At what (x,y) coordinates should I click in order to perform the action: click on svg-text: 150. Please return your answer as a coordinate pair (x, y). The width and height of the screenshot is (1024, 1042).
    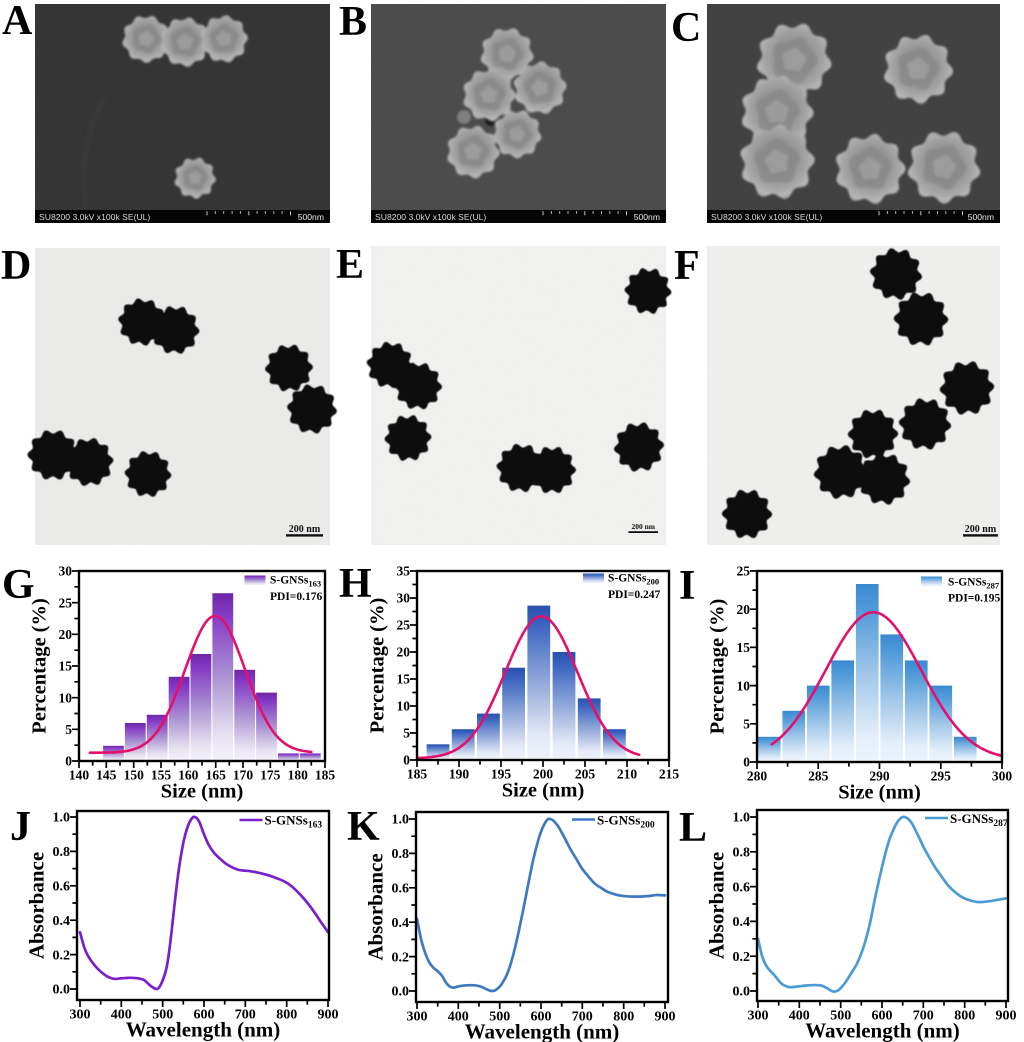
    Looking at the image, I should click on (134, 775).